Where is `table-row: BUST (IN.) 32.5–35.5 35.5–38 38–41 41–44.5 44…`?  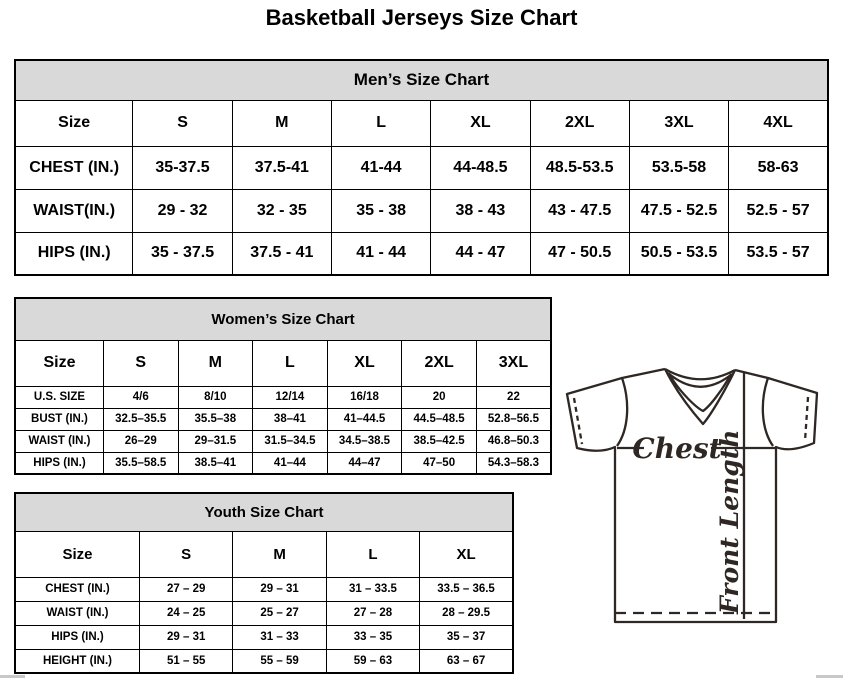
table-row: BUST (IN.) 32.5–35.5 35.5–38 38–41 41–44.5 44… is located at coordinates (283, 419).